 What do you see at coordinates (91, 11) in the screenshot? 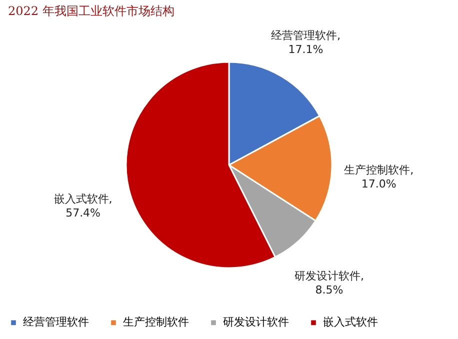
I see `chart-title: 2022 年我国工业软件市场结构` at bounding box center [91, 11].